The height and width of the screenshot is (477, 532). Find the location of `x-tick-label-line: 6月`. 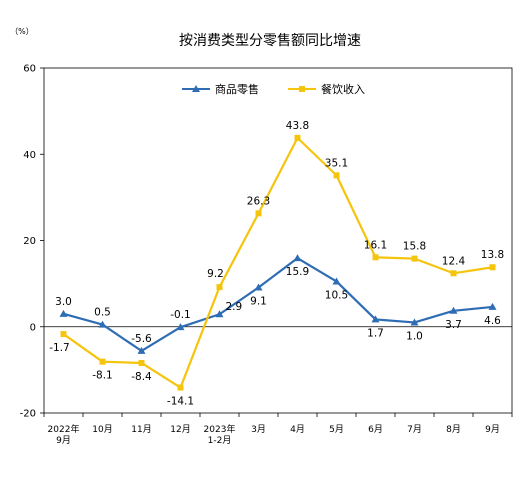

x-tick-label-line: 6月 is located at coordinates (375, 429).